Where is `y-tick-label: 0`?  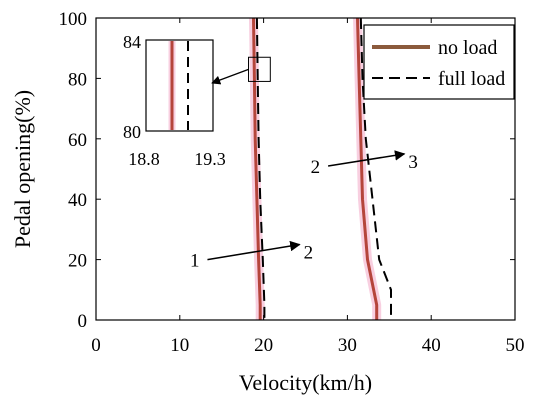 y-tick-label: 0 is located at coordinates (83, 321).